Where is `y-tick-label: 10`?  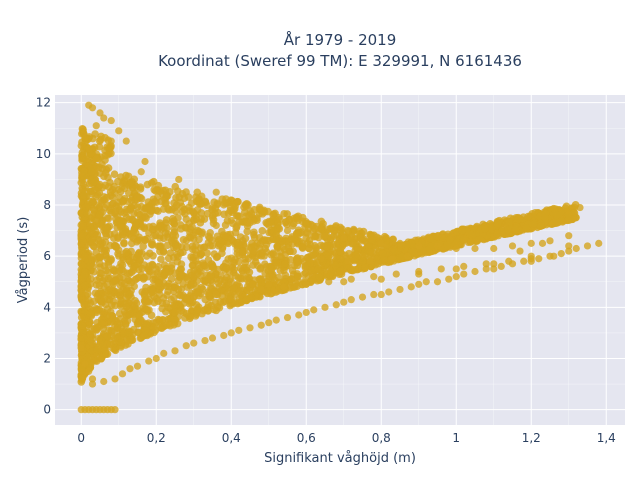 y-tick-label: 10 is located at coordinates (43, 154).